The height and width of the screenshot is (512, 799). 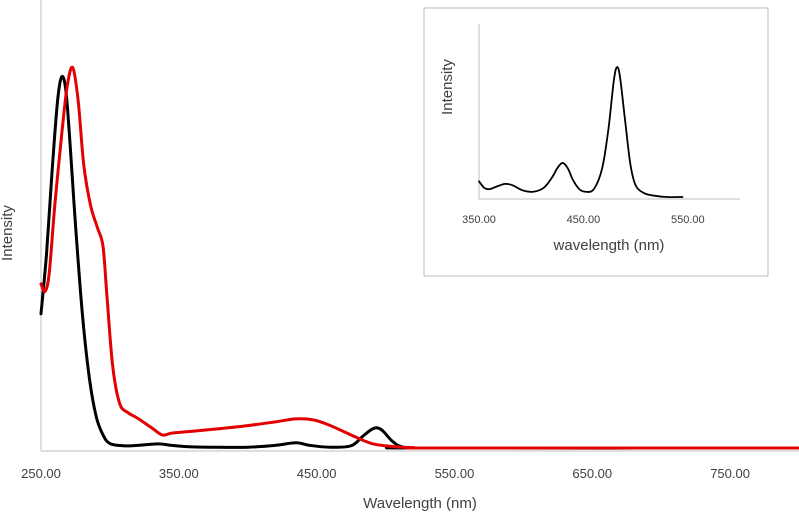 I want to click on inset-x-tick-label: 450.00, so click(x=584, y=220).